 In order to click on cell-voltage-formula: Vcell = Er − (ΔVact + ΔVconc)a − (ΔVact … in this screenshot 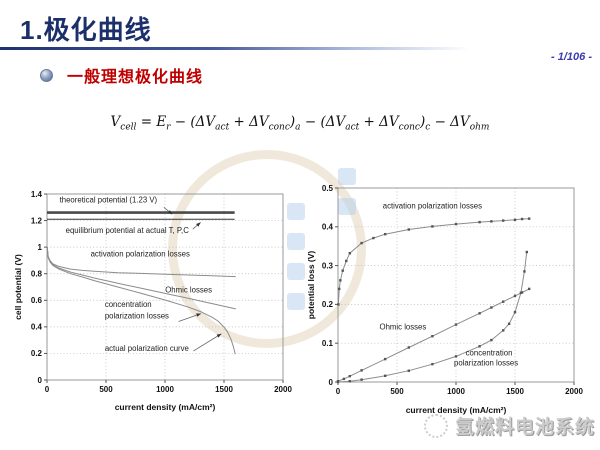, I will do `click(300, 123)`.